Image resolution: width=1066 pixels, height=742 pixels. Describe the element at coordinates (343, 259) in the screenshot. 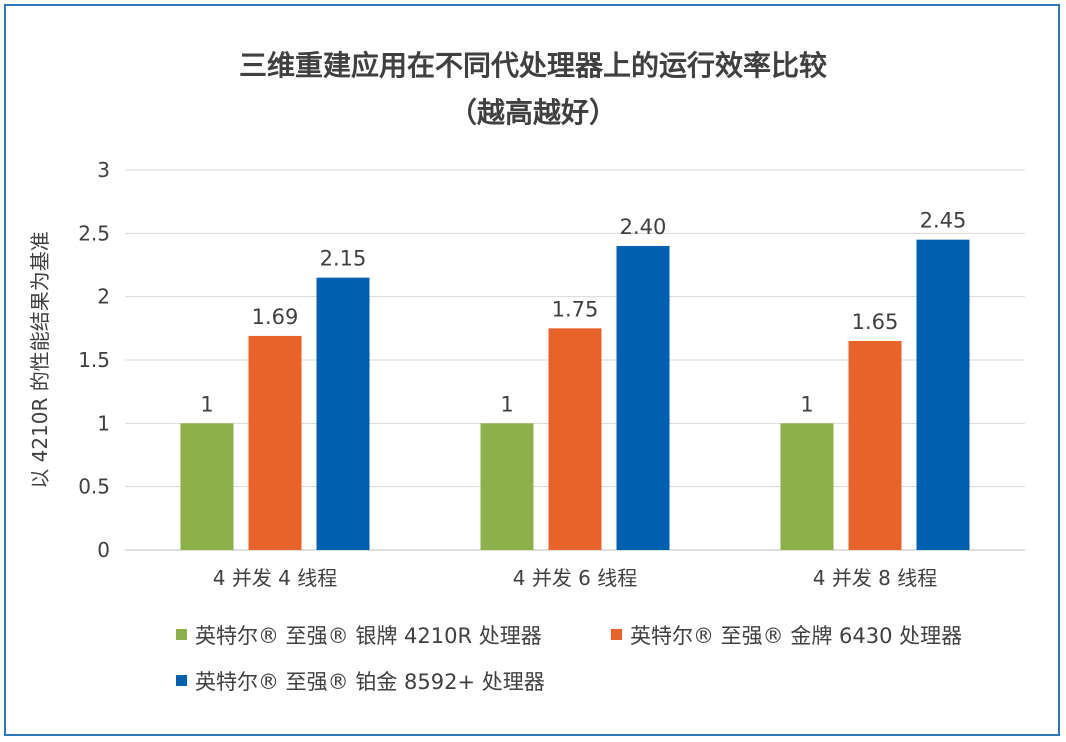

I see `data-label: 2.15` at that location.